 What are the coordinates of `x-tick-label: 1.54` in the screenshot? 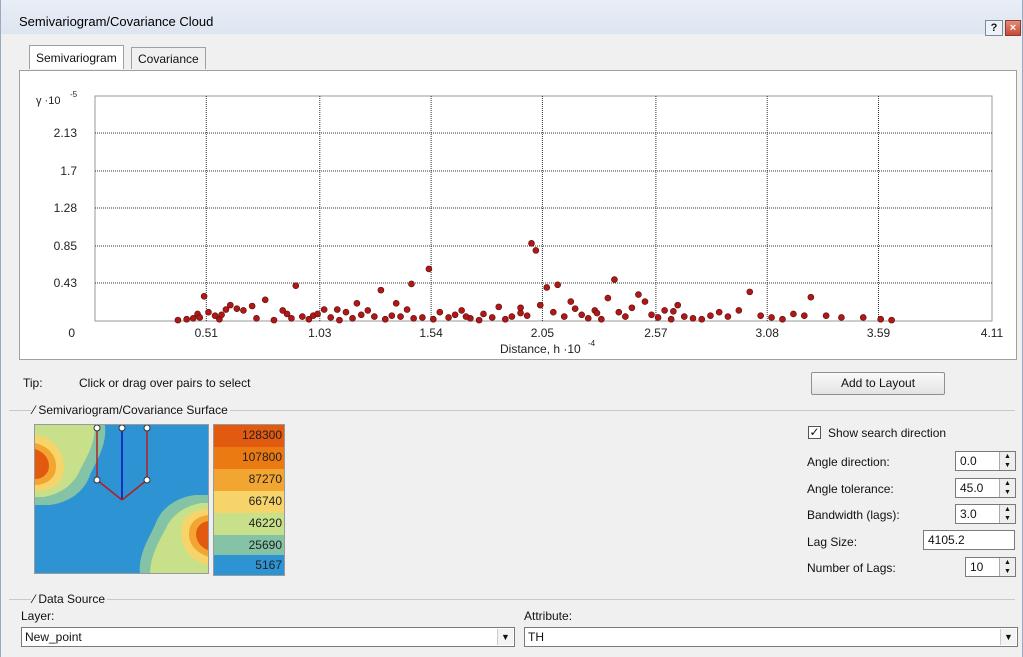 It's located at (431, 333).